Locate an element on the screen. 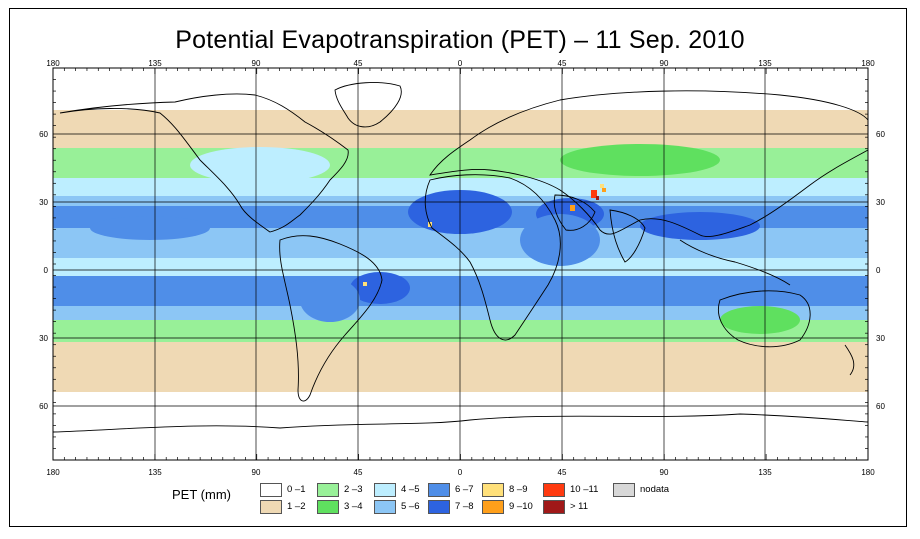 This screenshot has height=539, width=920. legend-label-12: nodata is located at coordinates (655, 489).